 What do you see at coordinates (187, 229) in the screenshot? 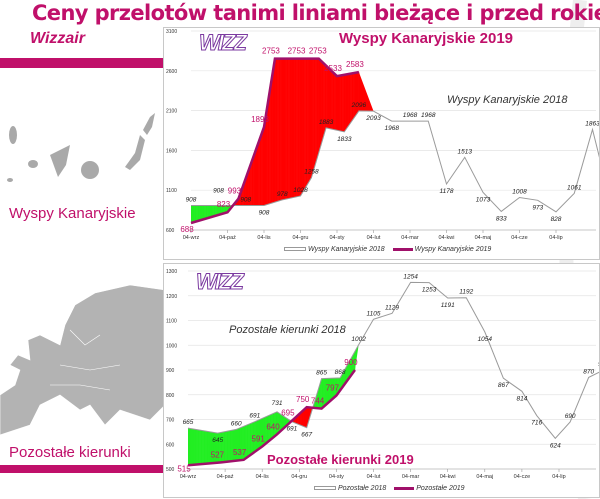
I see `data-label-2019: 688` at bounding box center [187, 229].